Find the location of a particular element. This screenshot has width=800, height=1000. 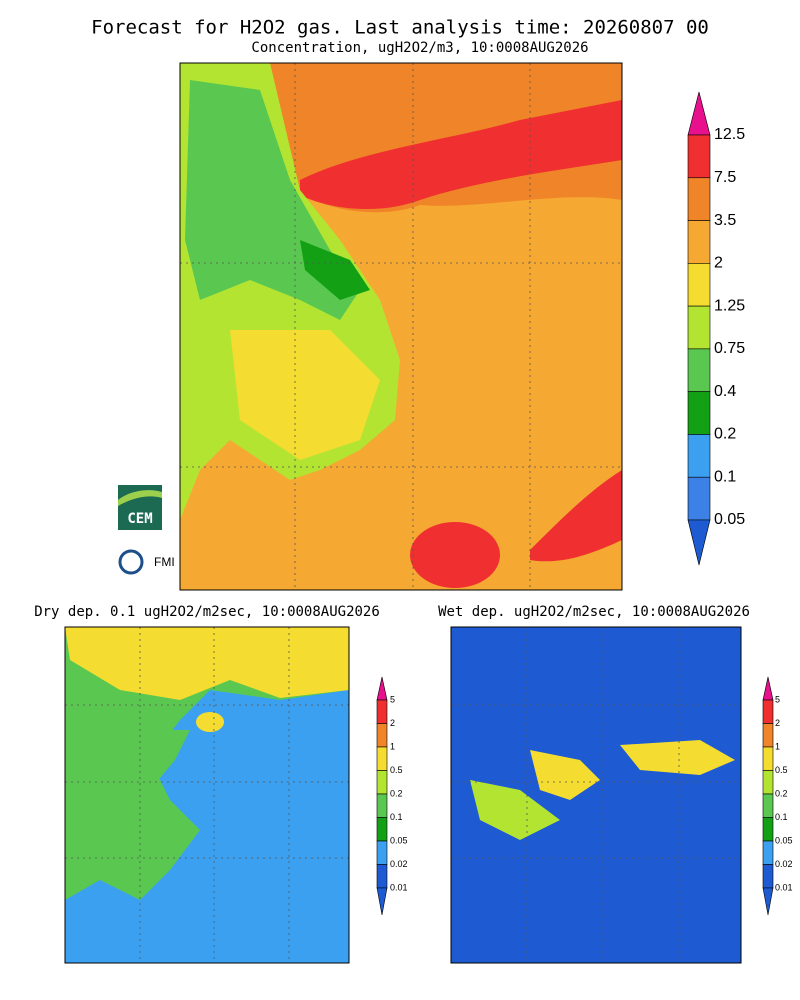

map-island is located at coordinates (210, 722).